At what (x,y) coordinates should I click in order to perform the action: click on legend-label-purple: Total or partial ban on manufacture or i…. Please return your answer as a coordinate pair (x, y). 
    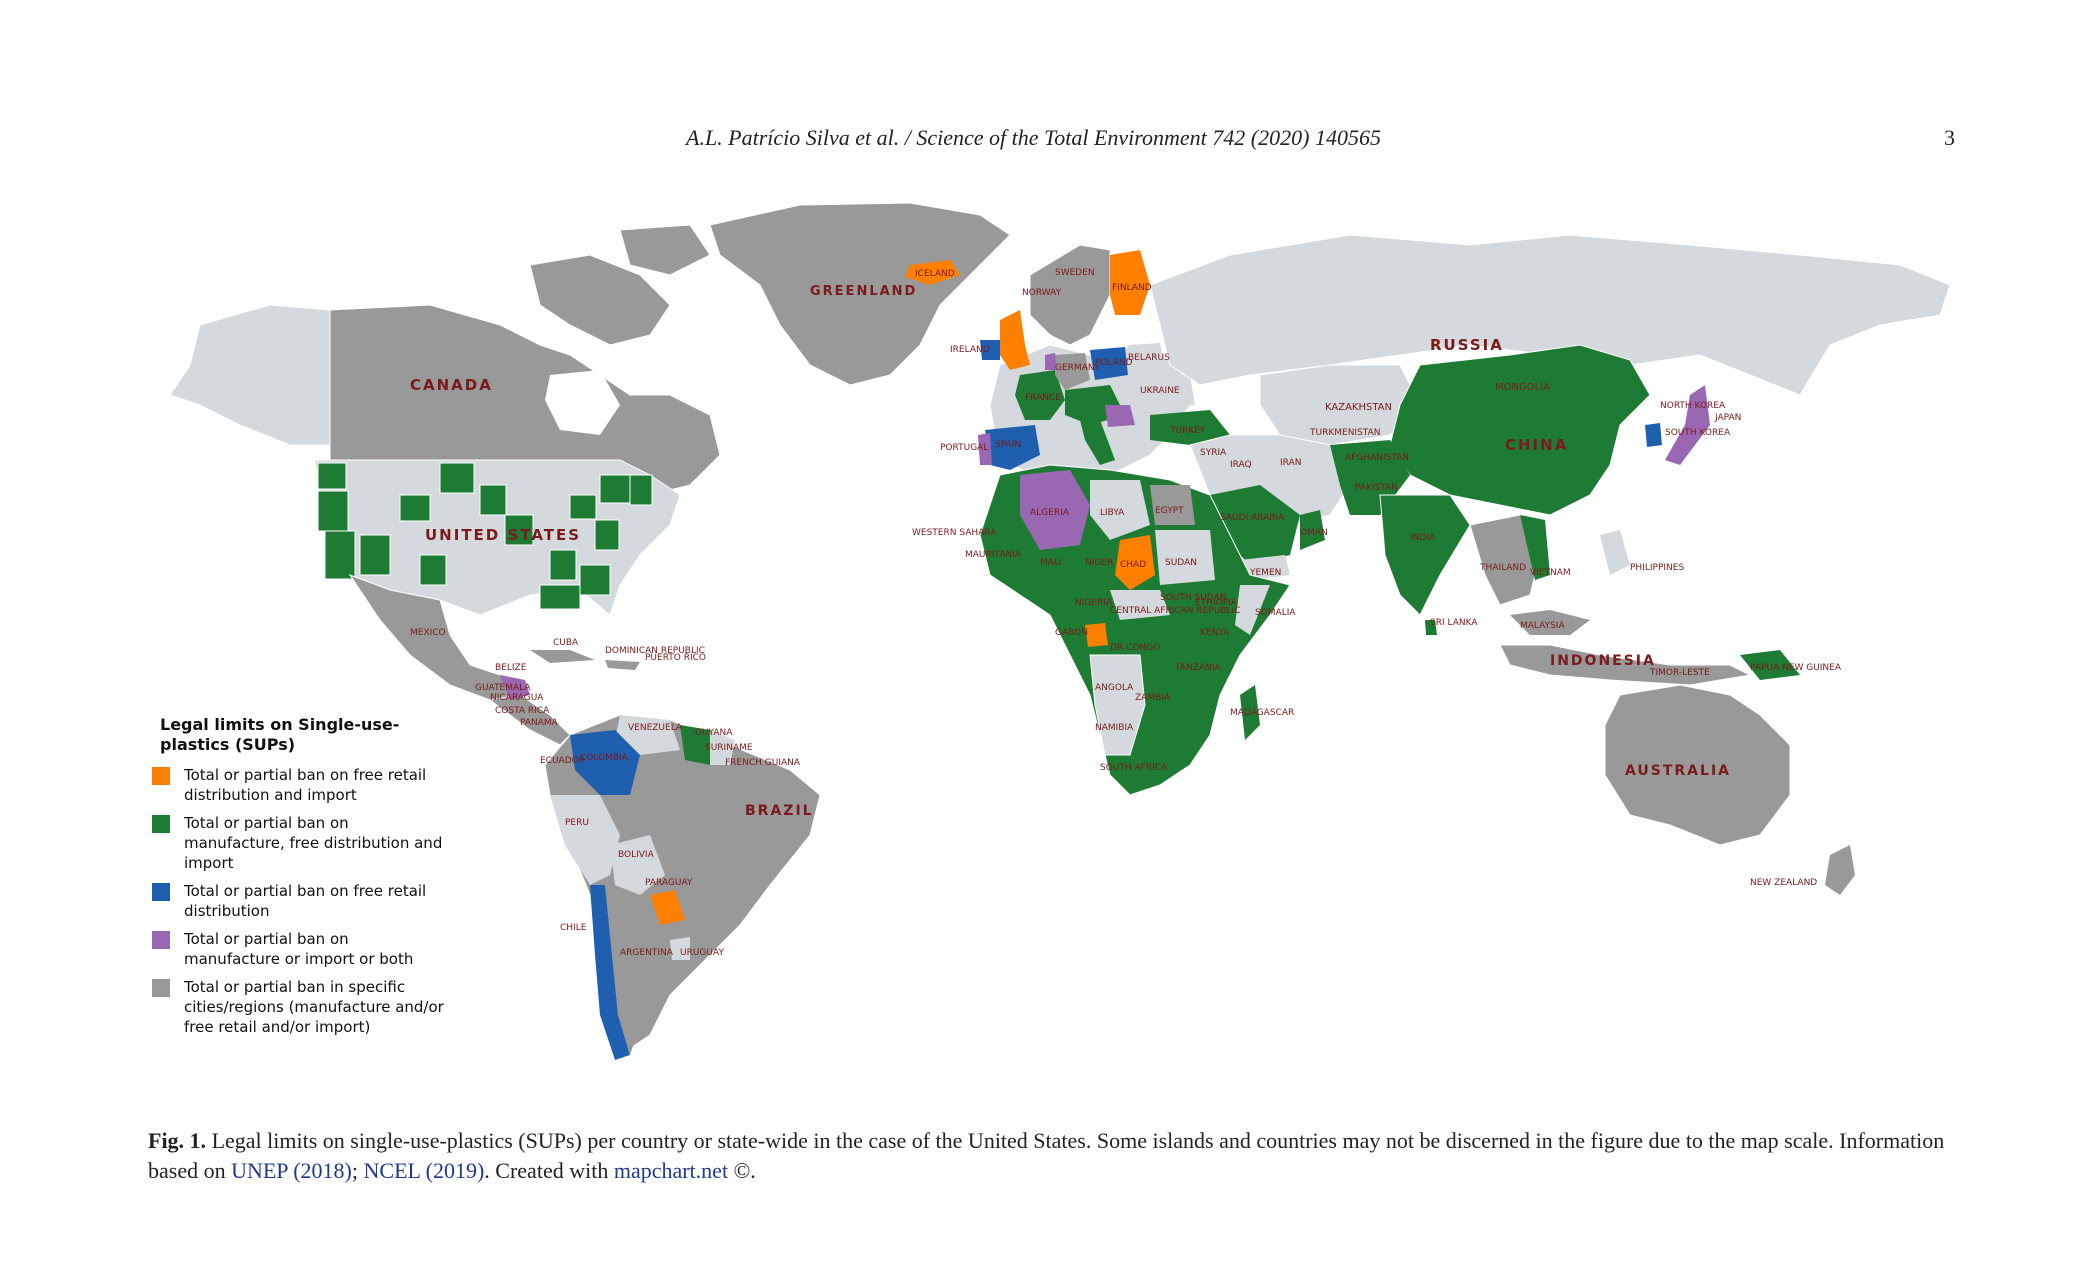
    Looking at the image, I should click on (299, 949).